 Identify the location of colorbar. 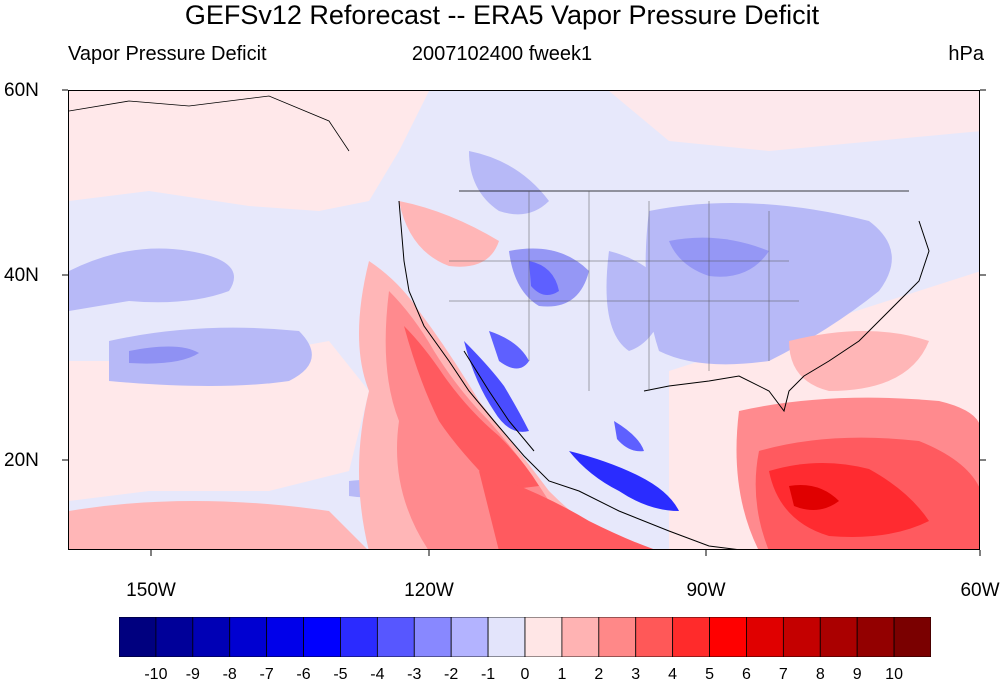
(525, 637).